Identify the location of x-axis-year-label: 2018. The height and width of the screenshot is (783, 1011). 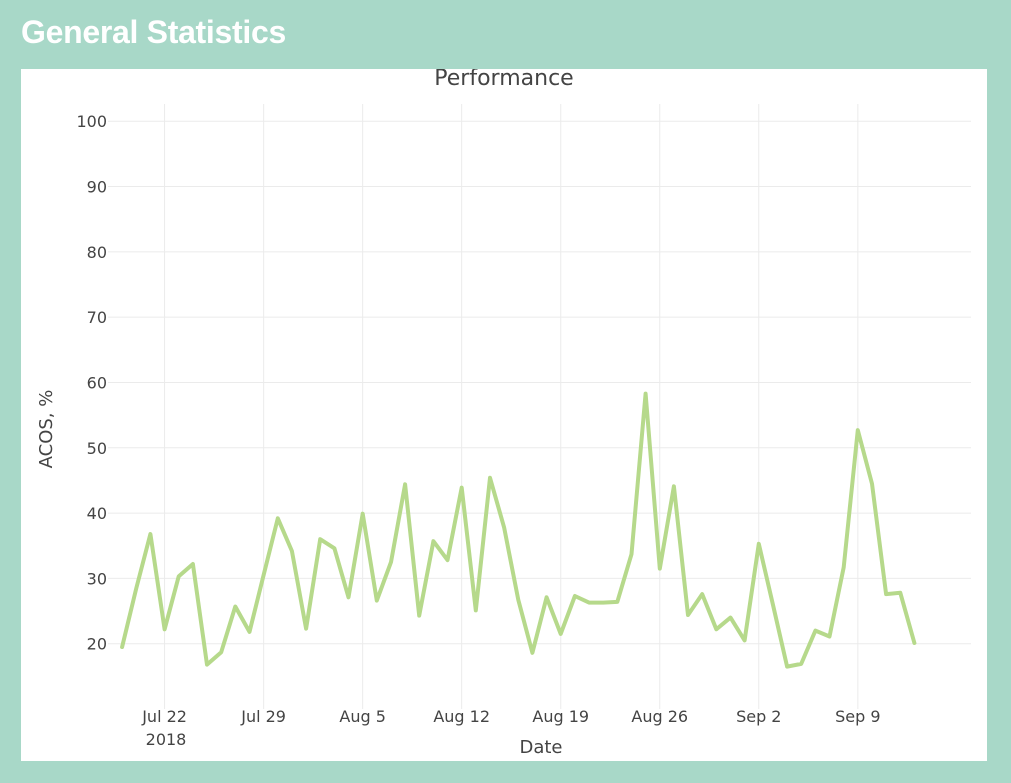
(166, 739).